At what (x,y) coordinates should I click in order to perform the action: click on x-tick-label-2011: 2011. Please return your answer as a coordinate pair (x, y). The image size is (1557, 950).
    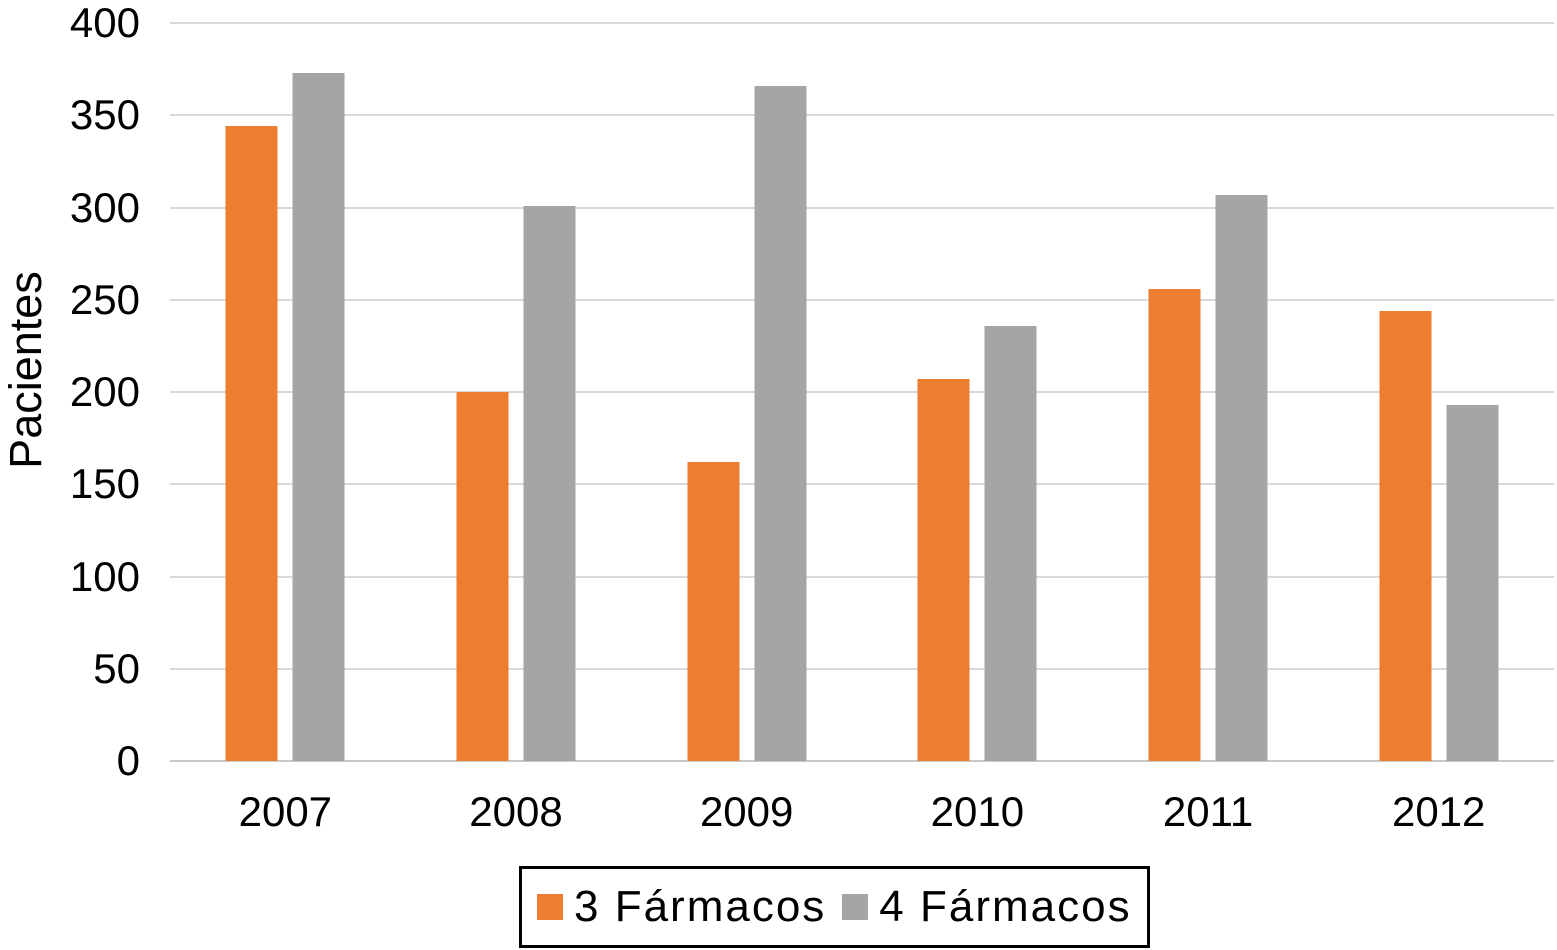
    Looking at the image, I should click on (1208, 811).